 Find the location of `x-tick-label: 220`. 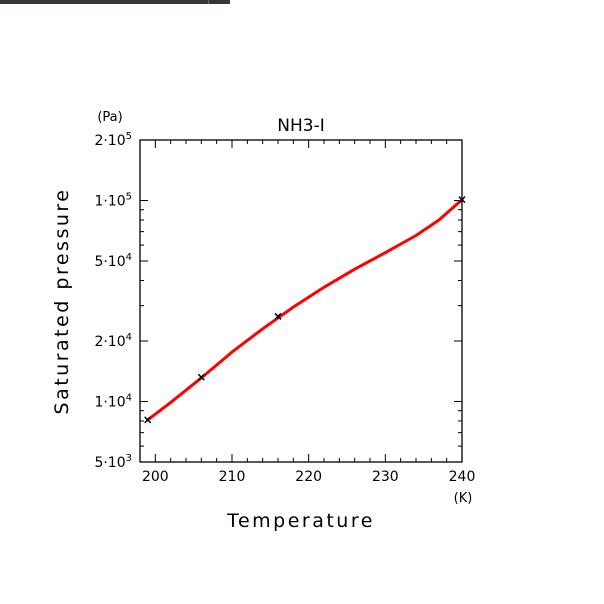

x-tick-label: 220 is located at coordinates (308, 477).